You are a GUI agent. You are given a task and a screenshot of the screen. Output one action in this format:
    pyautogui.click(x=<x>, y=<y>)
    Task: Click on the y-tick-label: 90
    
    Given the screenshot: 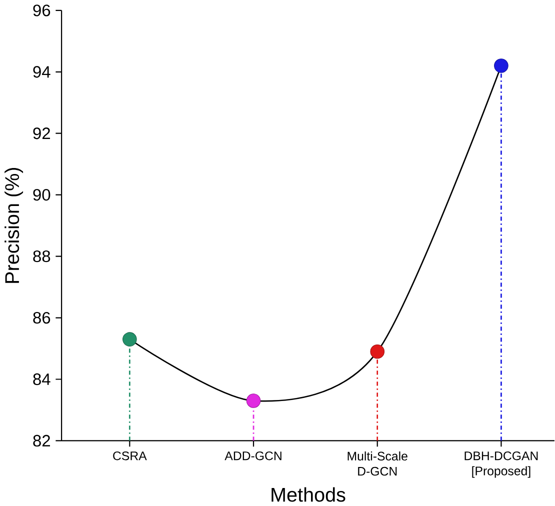 What is the action you would take?
    pyautogui.click(x=41, y=194)
    